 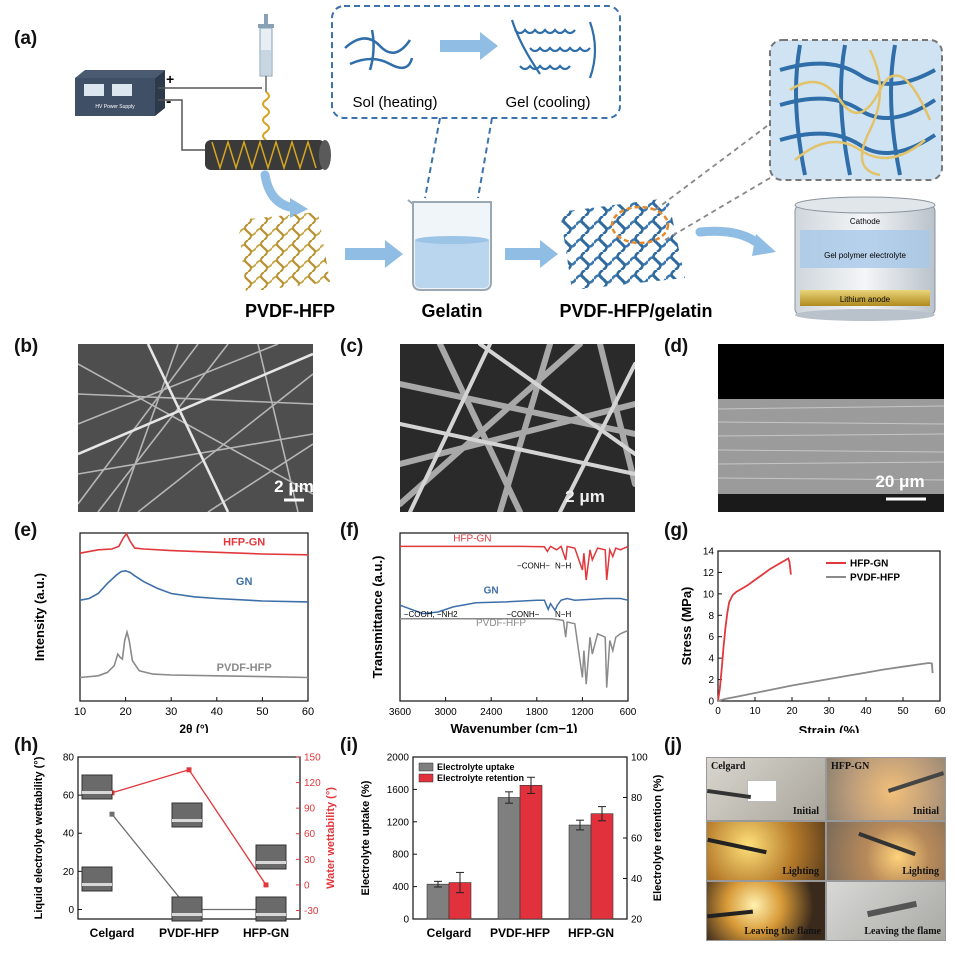 What do you see at coordinates (400, 712) in the screenshot?
I see `x-tick-label: 3600` at bounding box center [400, 712].